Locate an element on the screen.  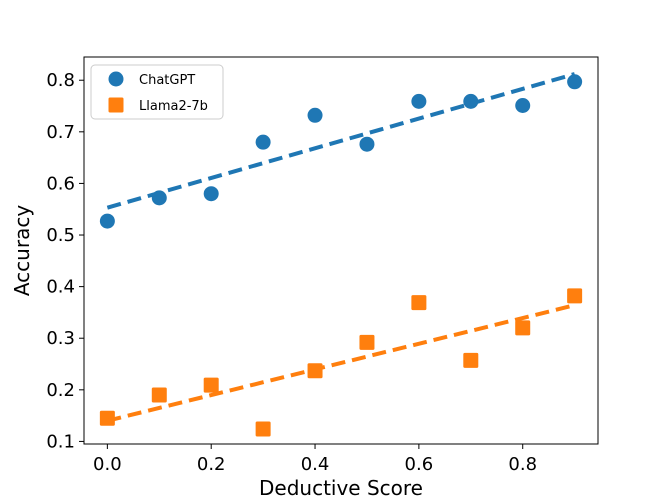
x-tick-label: 0.2 is located at coordinates (211, 464).